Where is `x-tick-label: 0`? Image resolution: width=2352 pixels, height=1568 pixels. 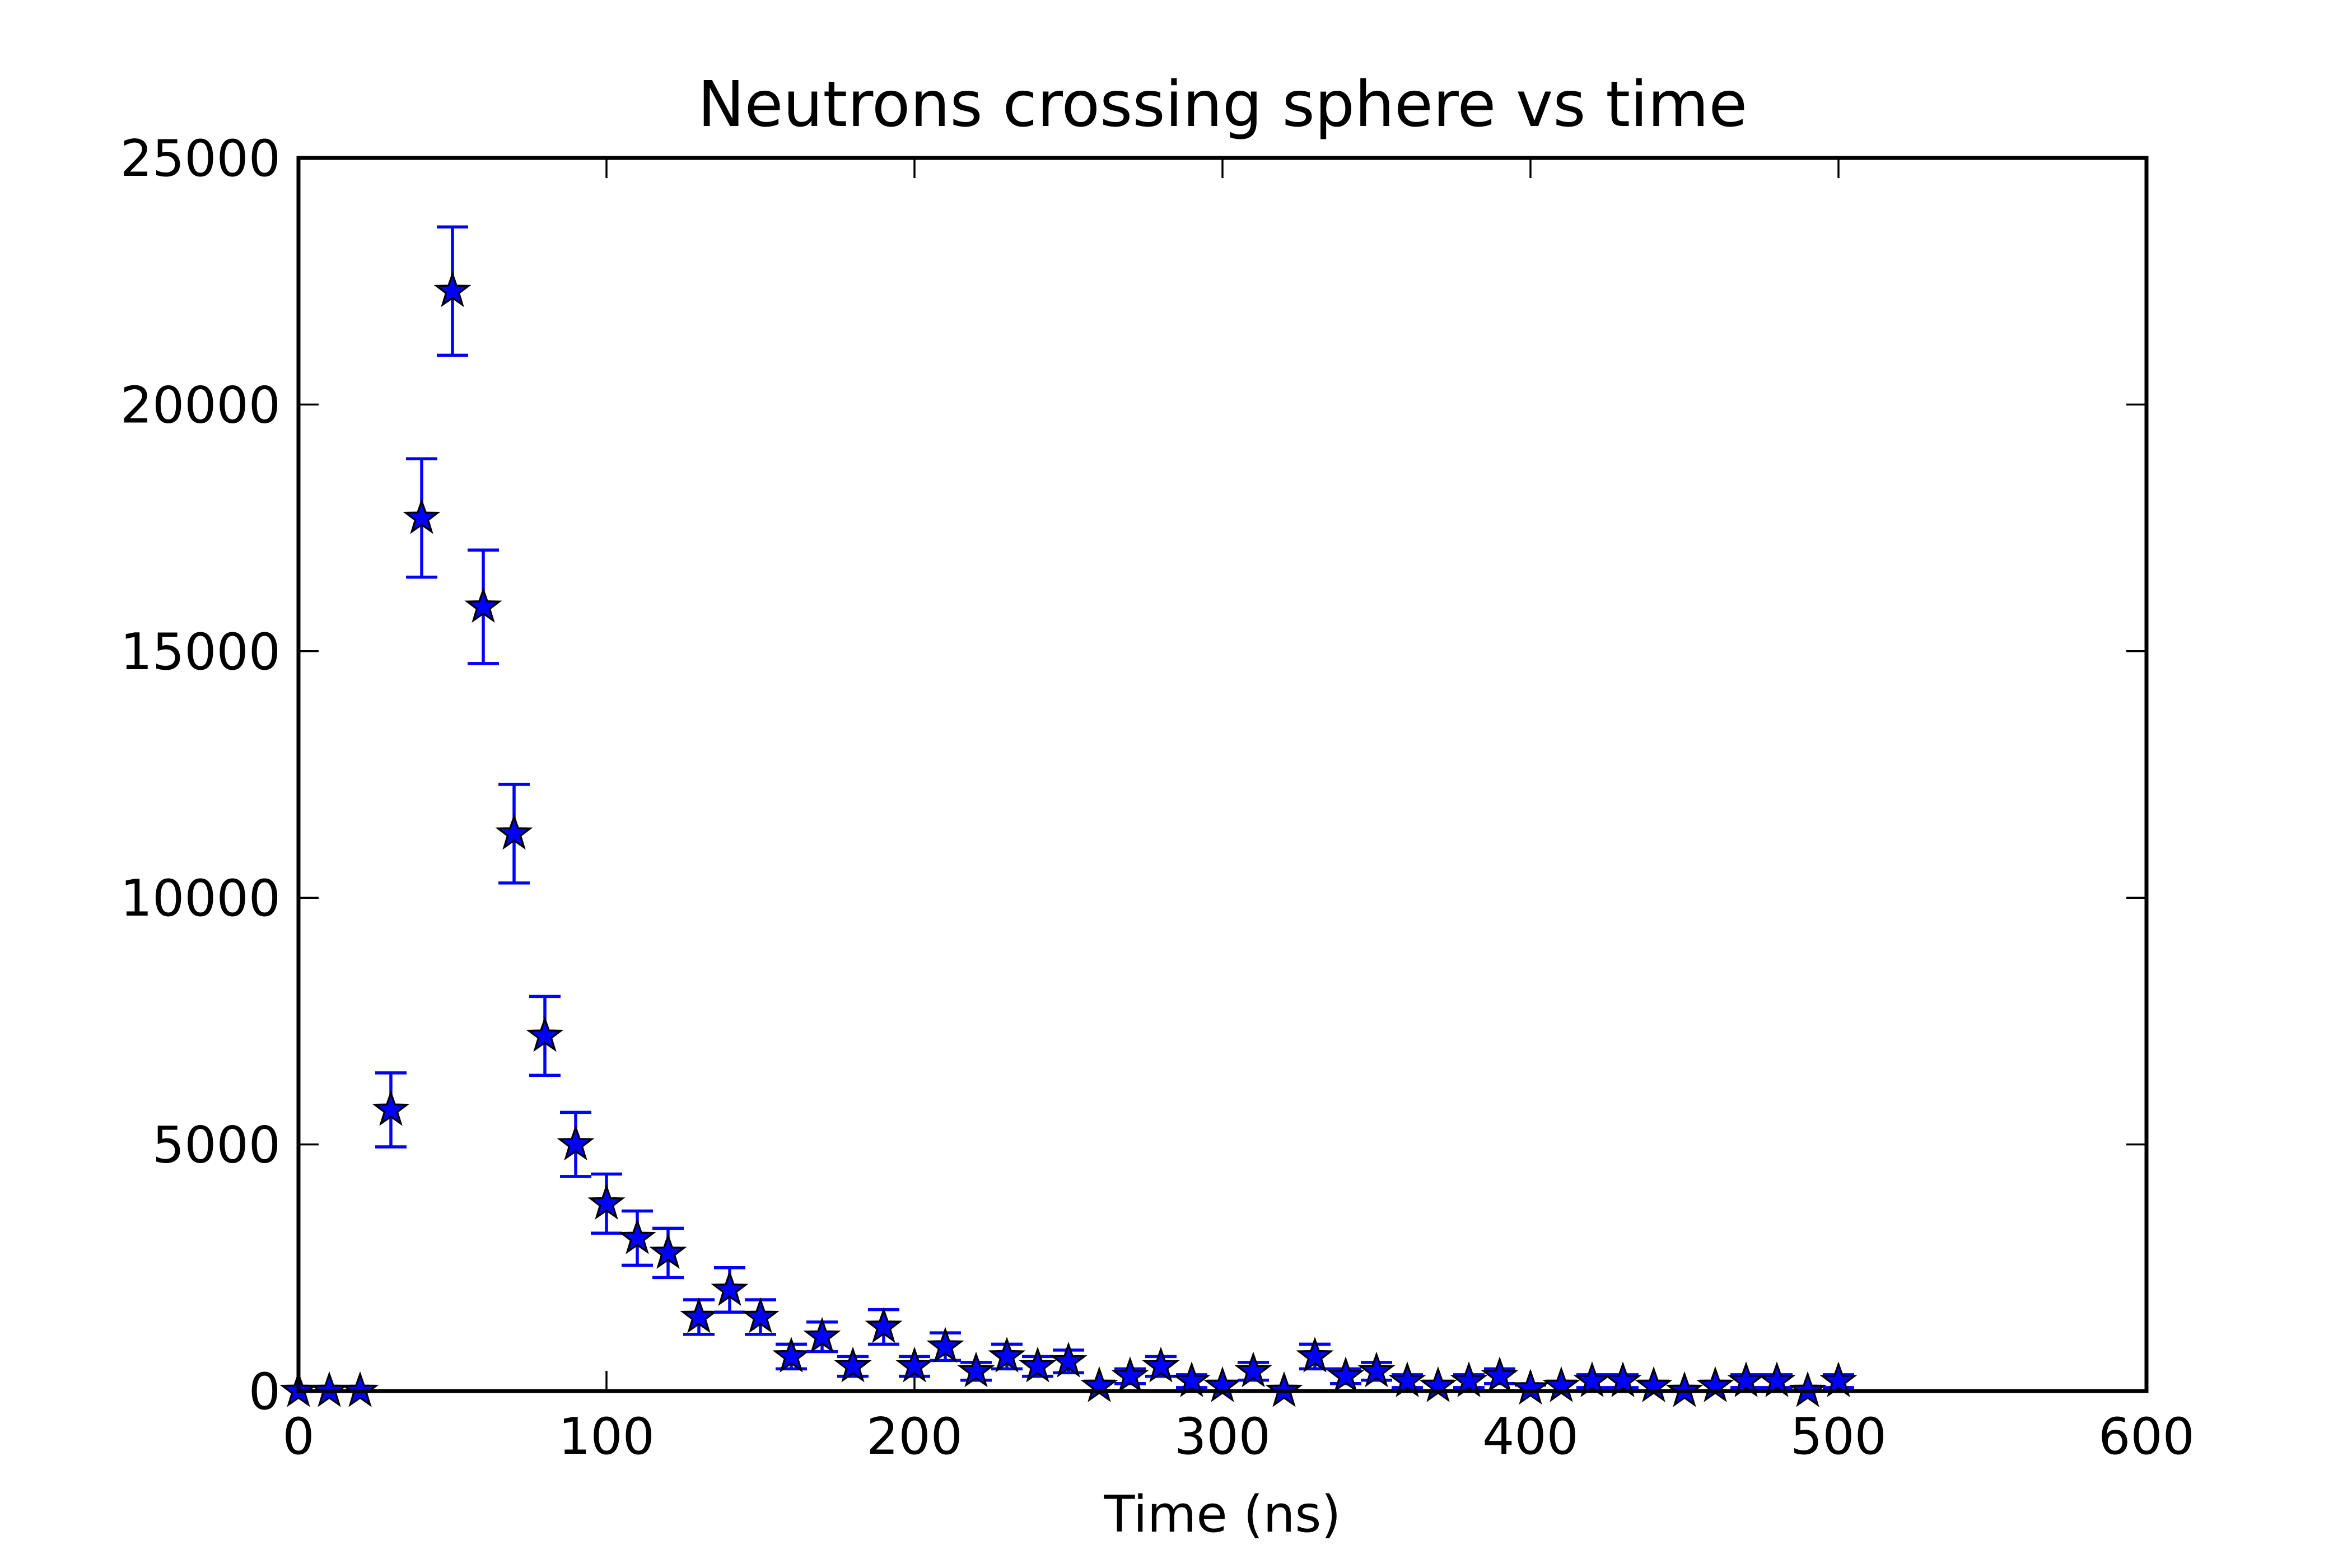 x-tick-label: 0 is located at coordinates (298, 1437).